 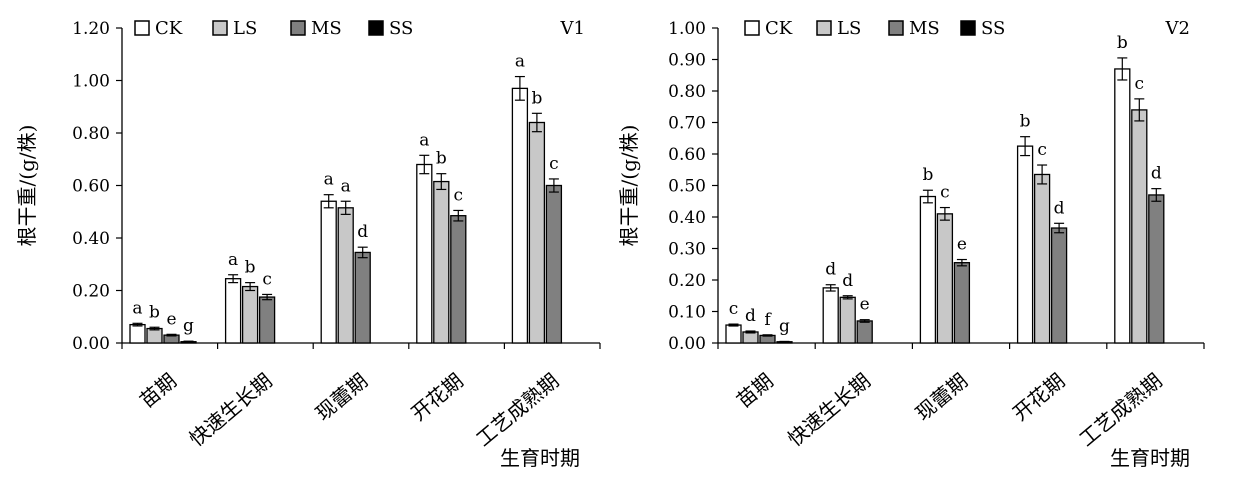 I want to click on panel-label: V1, so click(x=572, y=28).